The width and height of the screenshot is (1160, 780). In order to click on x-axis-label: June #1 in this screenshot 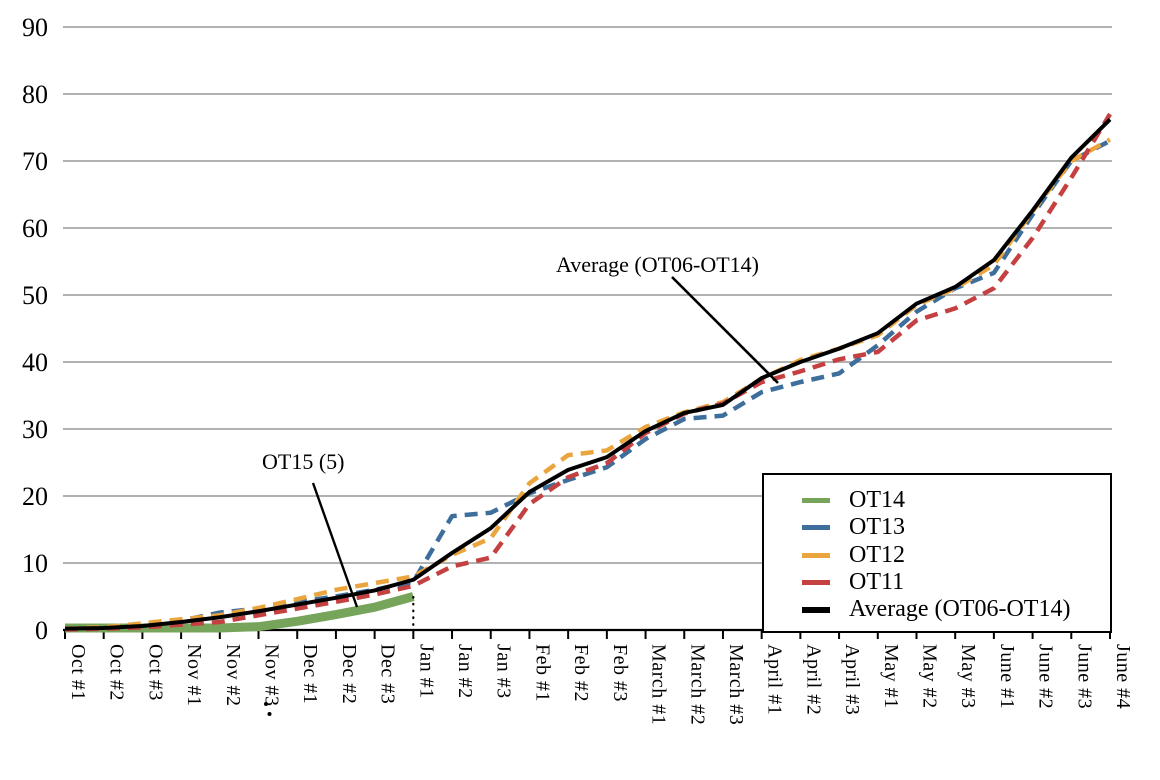, I will do `click(1007, 676)`.